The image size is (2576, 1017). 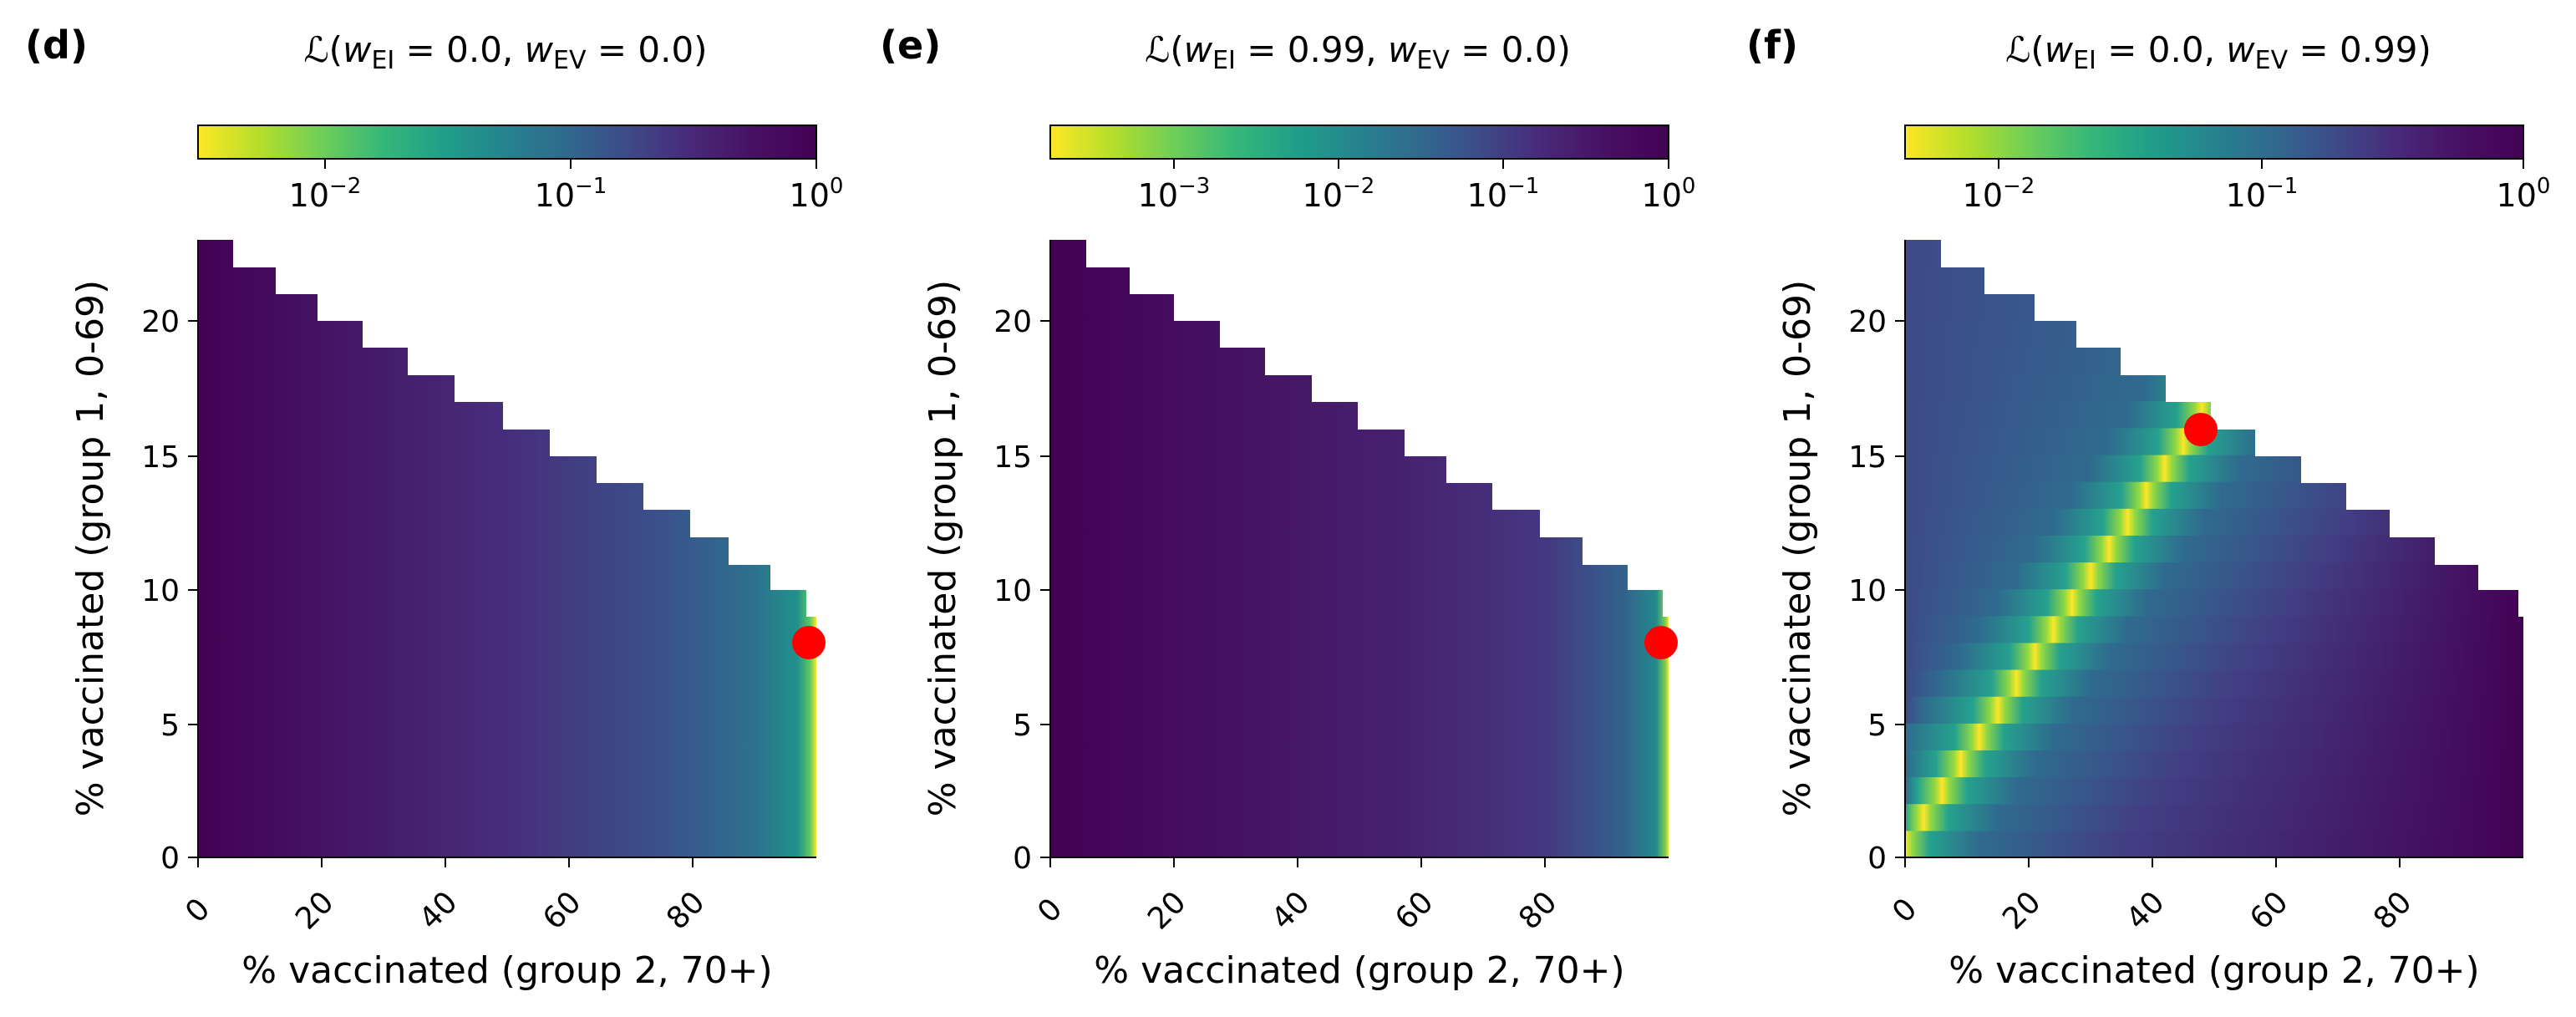 I want to click on y-tick-e-1: 5, so click(x=1031, y=726).